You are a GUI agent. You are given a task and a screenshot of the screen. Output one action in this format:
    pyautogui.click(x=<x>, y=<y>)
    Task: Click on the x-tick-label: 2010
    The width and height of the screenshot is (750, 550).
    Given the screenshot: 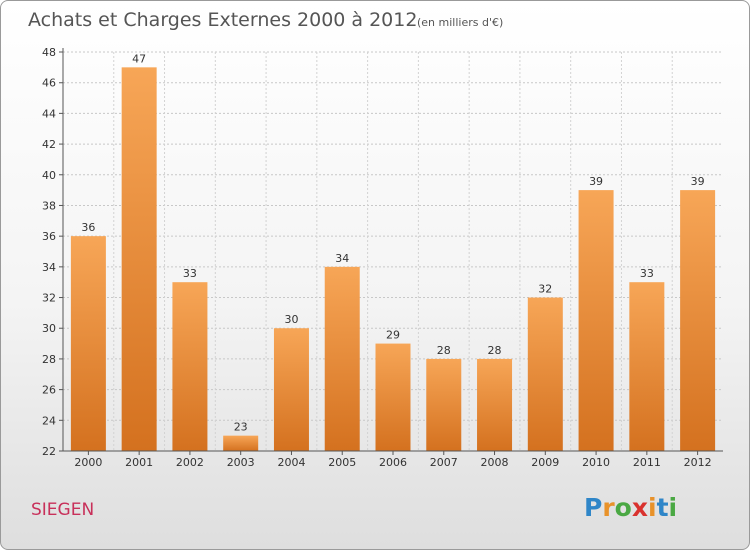 What is the action you would take?
    pyautogui.click(x=596, y=462)
    